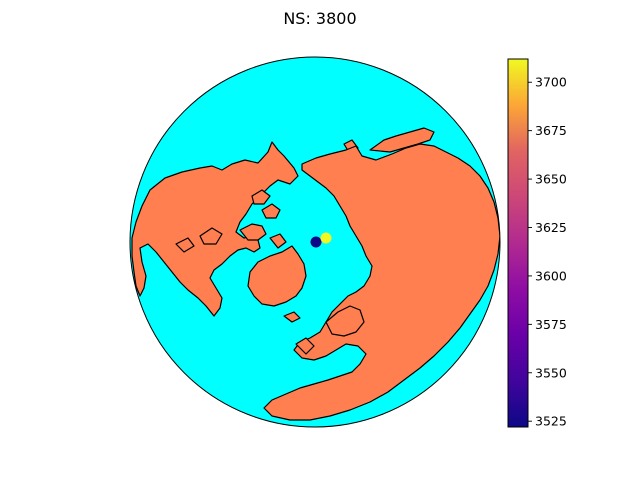 The image size is (640, 480). I want to click on north-america-land, so click(215, 229).